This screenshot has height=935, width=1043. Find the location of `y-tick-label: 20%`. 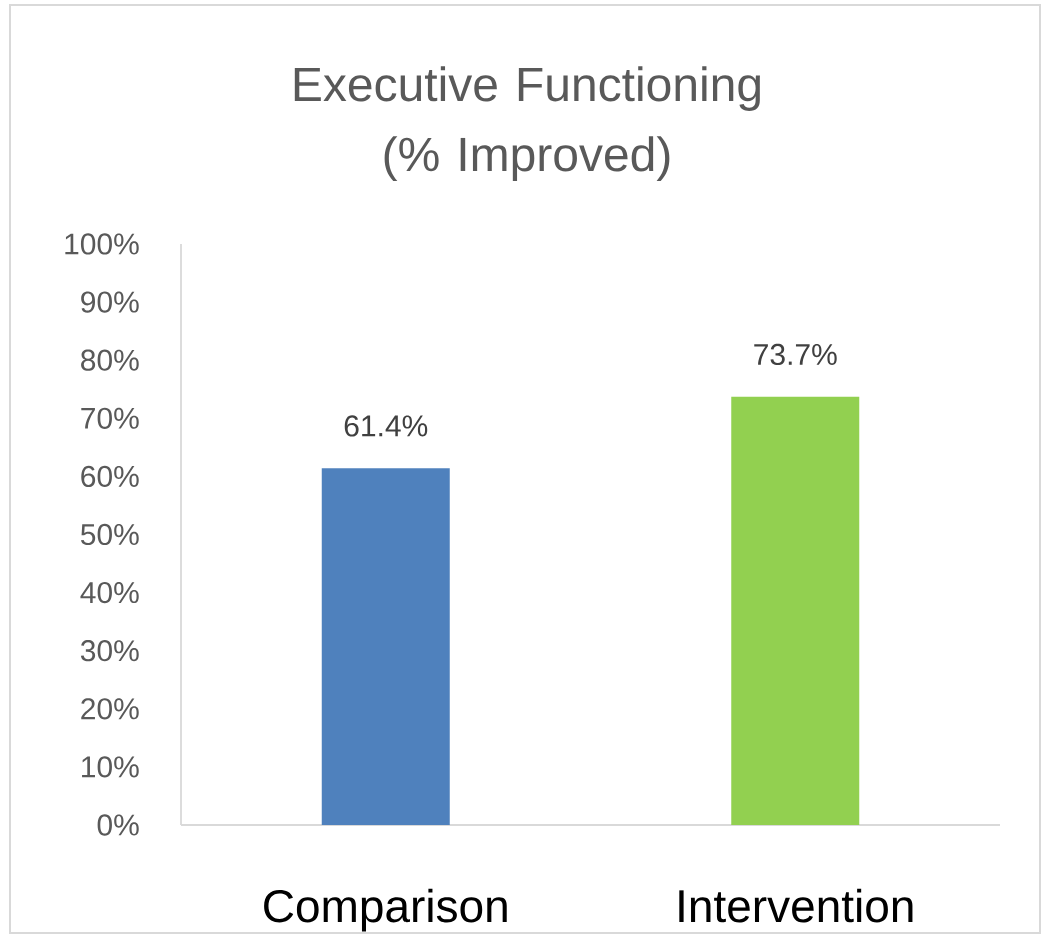

y-tick-label: 20% is located at coordinates (110, 709).